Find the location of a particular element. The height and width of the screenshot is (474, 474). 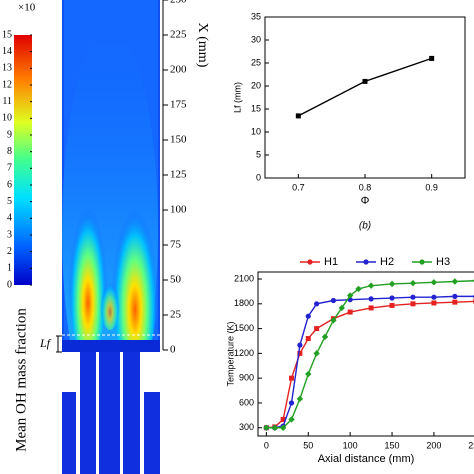

y-tick-label: 2100 is located at coordinates (244, 278).